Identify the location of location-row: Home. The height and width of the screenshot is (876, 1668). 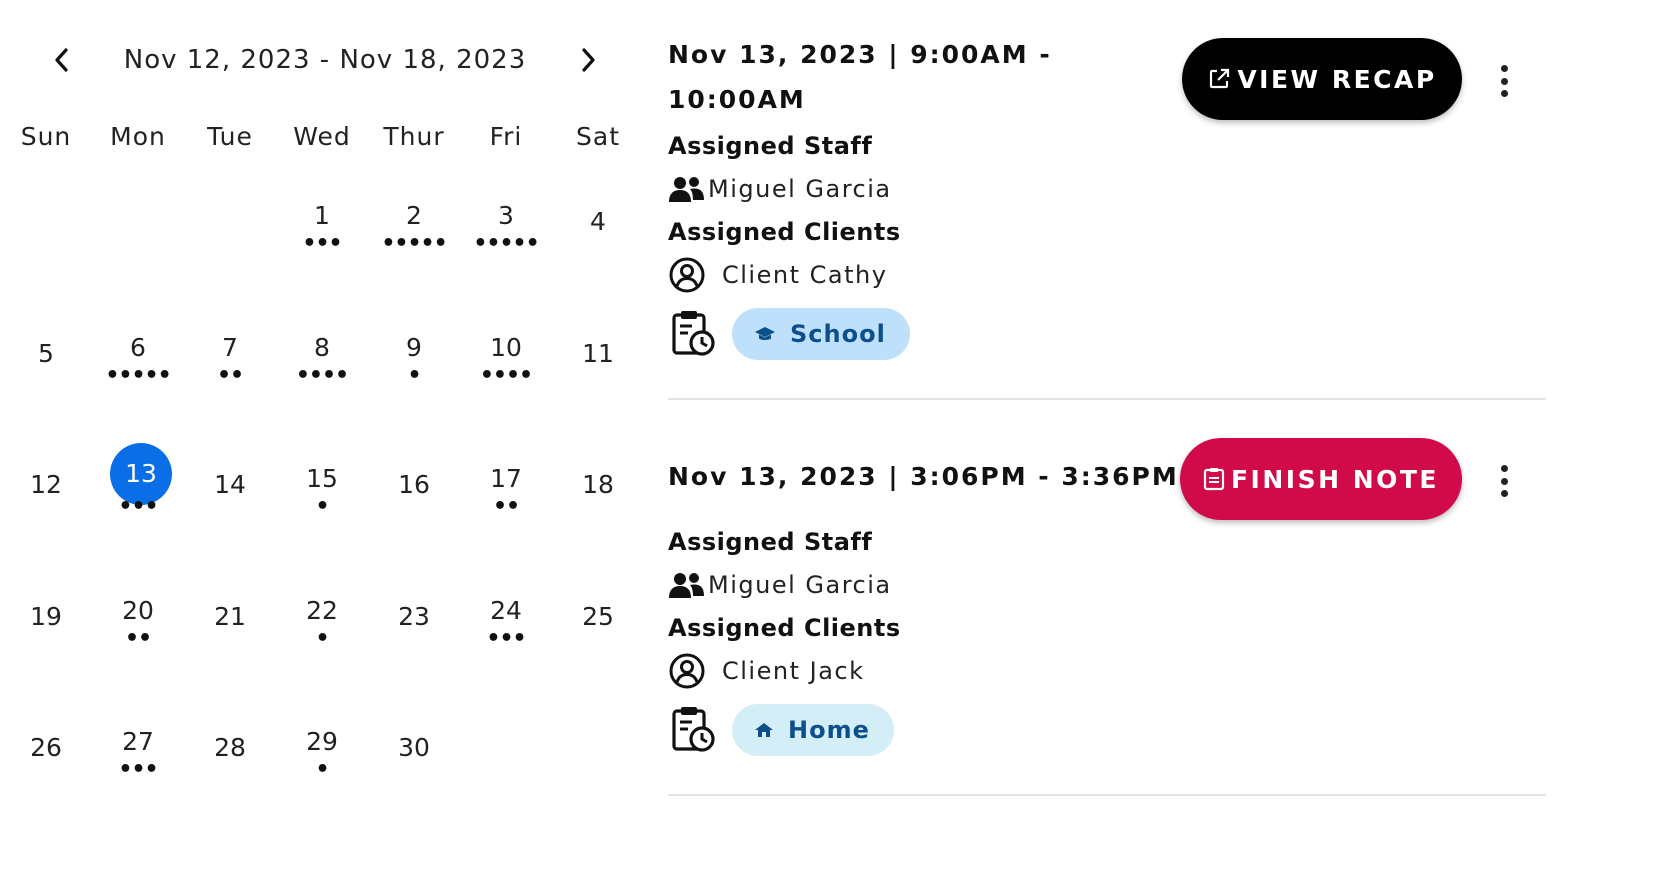
(781, 730).